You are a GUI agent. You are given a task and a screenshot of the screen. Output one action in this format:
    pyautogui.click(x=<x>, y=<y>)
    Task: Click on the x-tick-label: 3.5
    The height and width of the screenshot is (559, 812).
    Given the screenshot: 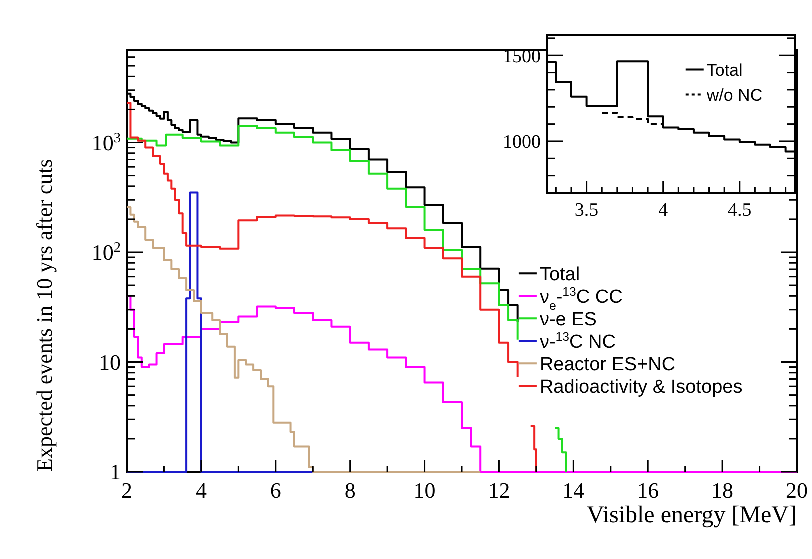 What is the action you would take?
    pyautogui.click(x=586, y=210)
    